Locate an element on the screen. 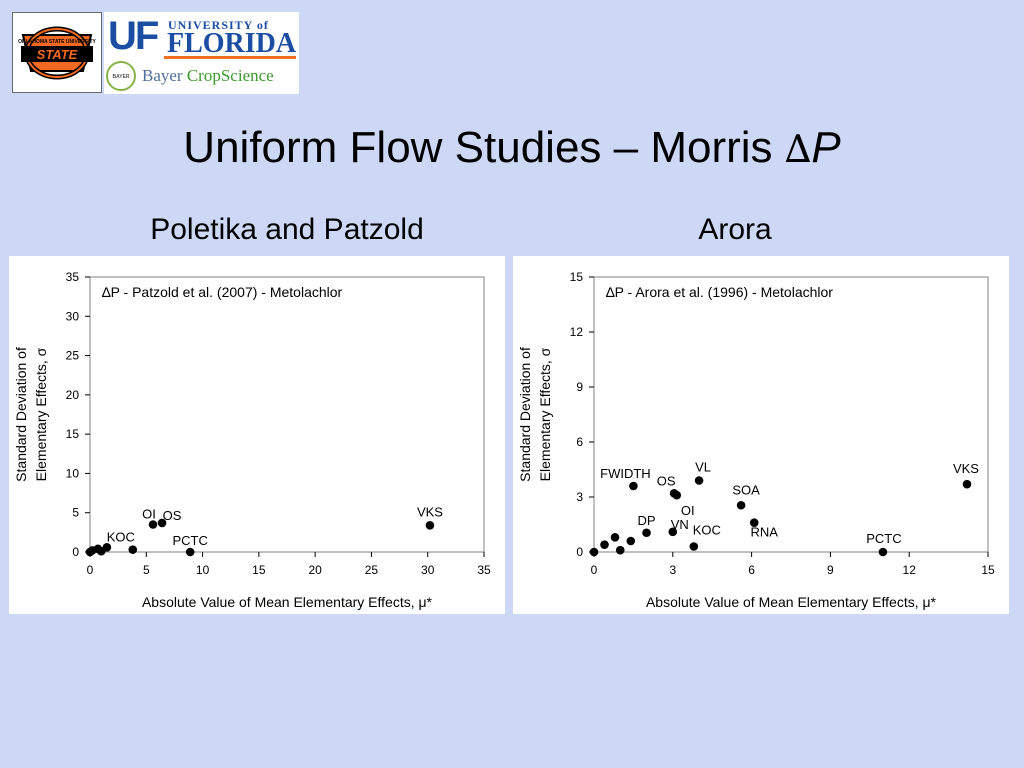 The height and width of the screenshot is (768, 1024). data-point-label: RNA is located at coordinates (765, 532).